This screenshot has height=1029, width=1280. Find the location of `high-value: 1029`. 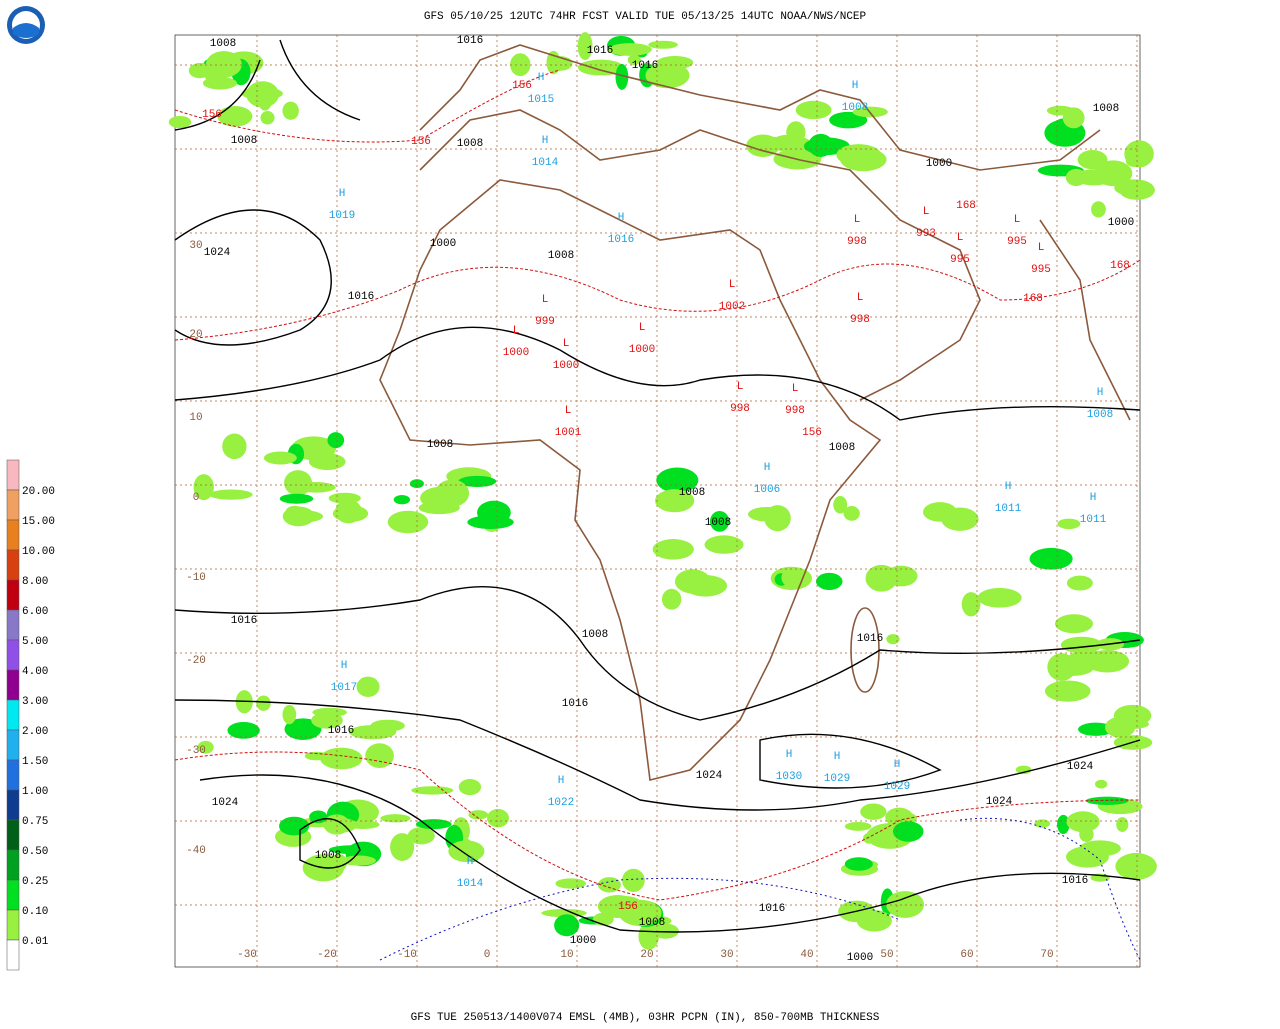

high-value: 1029 is located at coordinates (837, 779).